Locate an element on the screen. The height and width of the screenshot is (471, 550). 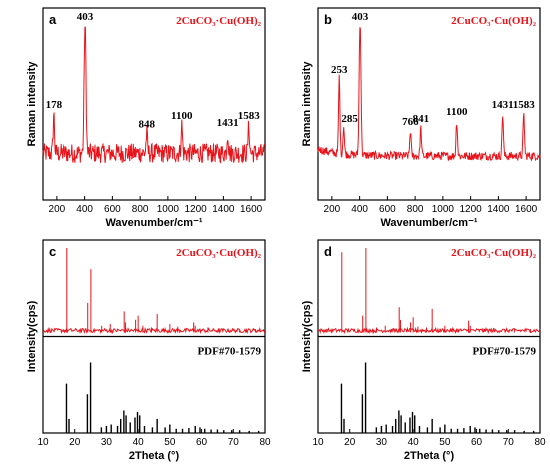
panel-letter-a: a is located at coordinates (53, 19).